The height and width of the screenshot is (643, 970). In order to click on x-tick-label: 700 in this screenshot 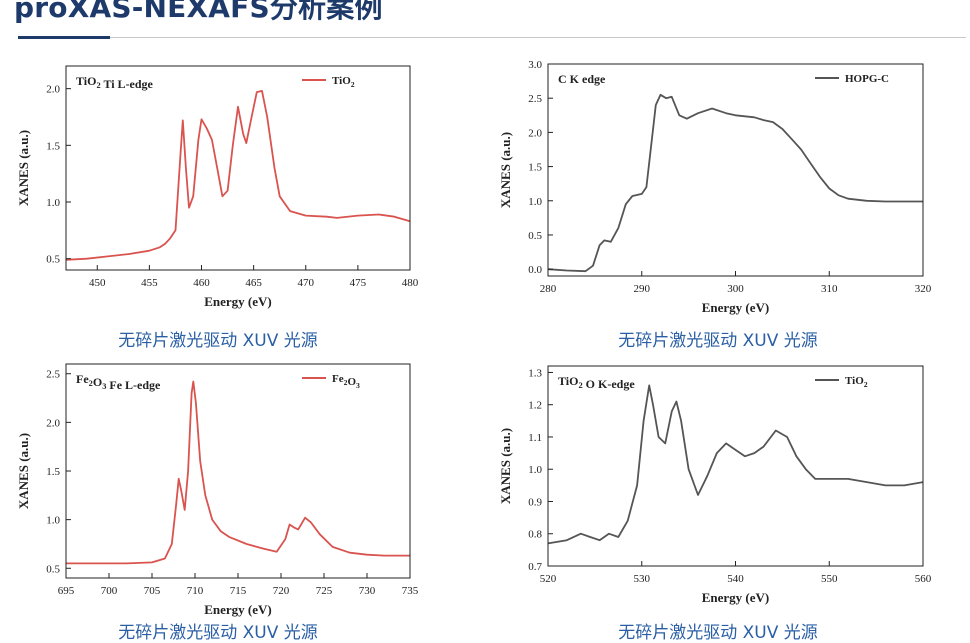, I will do `click(109, 591)`.